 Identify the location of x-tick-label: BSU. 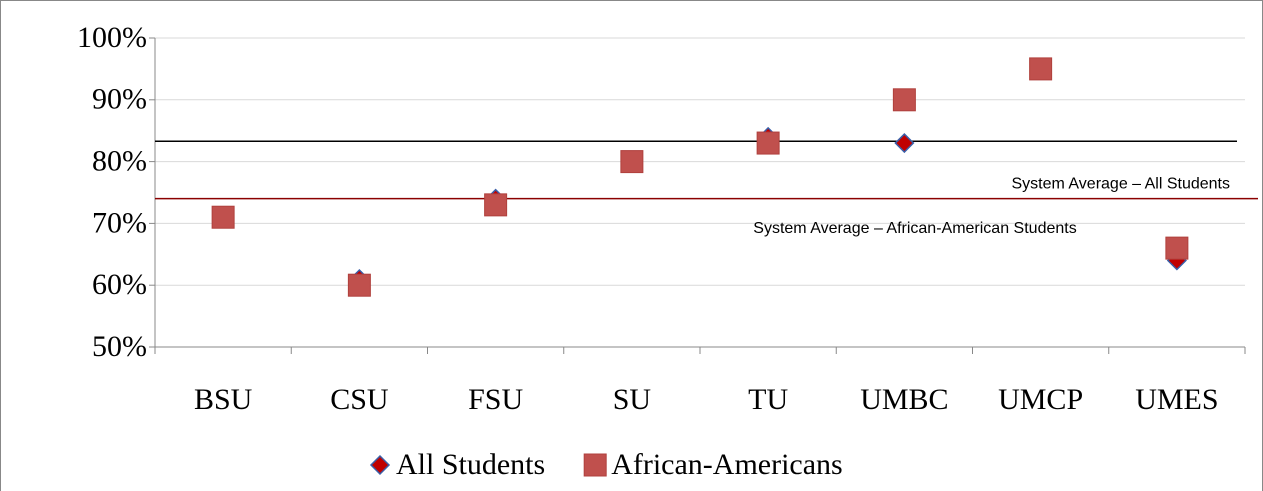
(223, 399).